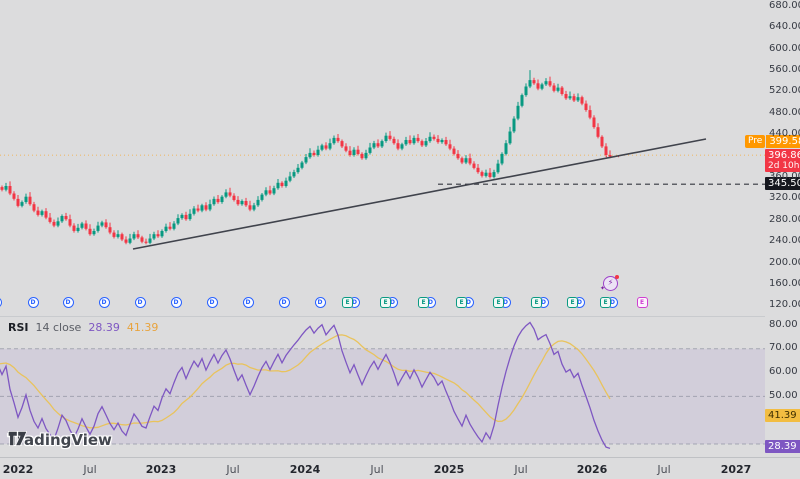  I want to click on price-axis-tick: 480.00, so click(784, 112).